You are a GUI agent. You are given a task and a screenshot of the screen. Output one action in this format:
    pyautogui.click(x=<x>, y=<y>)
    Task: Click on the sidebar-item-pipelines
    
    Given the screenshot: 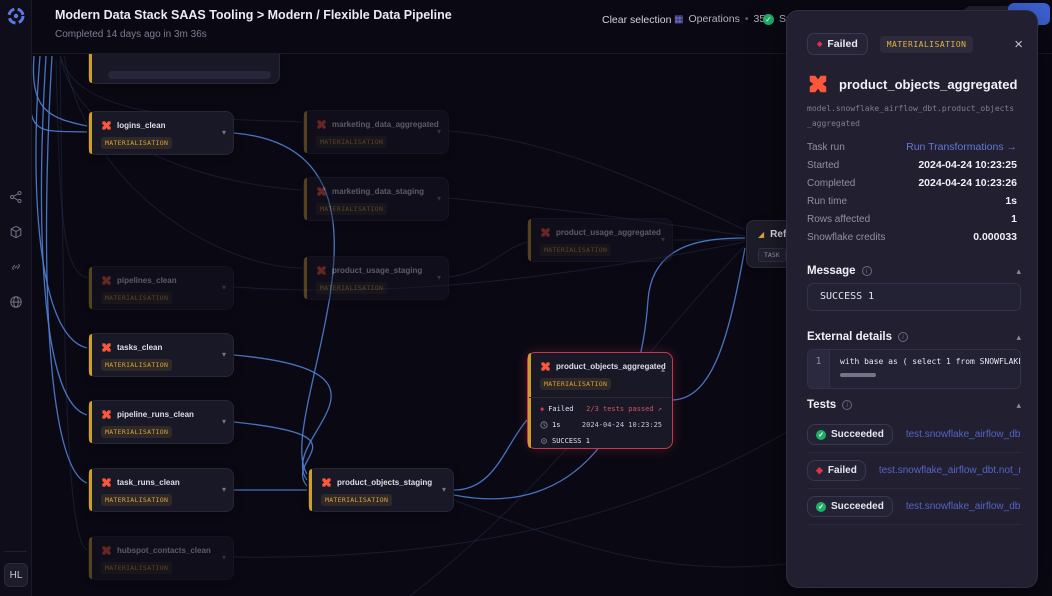 What is the action you would take?
    pyautogui.click(x=16, y=197)
    